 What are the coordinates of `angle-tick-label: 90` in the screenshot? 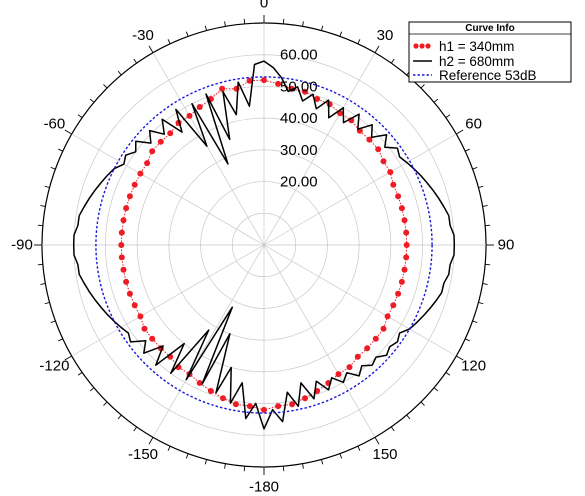 It's located at (506, 245).